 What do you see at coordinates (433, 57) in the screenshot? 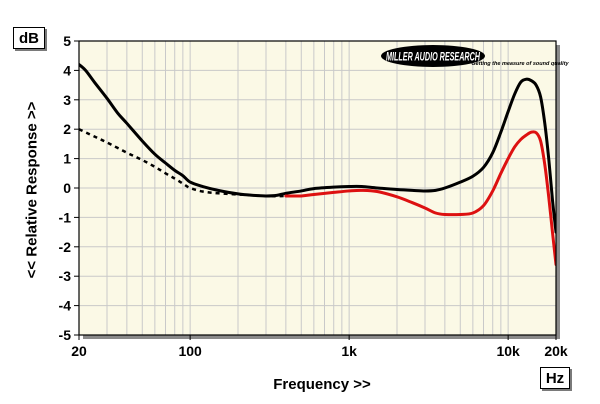
I see `logo-main-text: MILLER AUDIO RESEARCH` at bounding box center [433, 57].